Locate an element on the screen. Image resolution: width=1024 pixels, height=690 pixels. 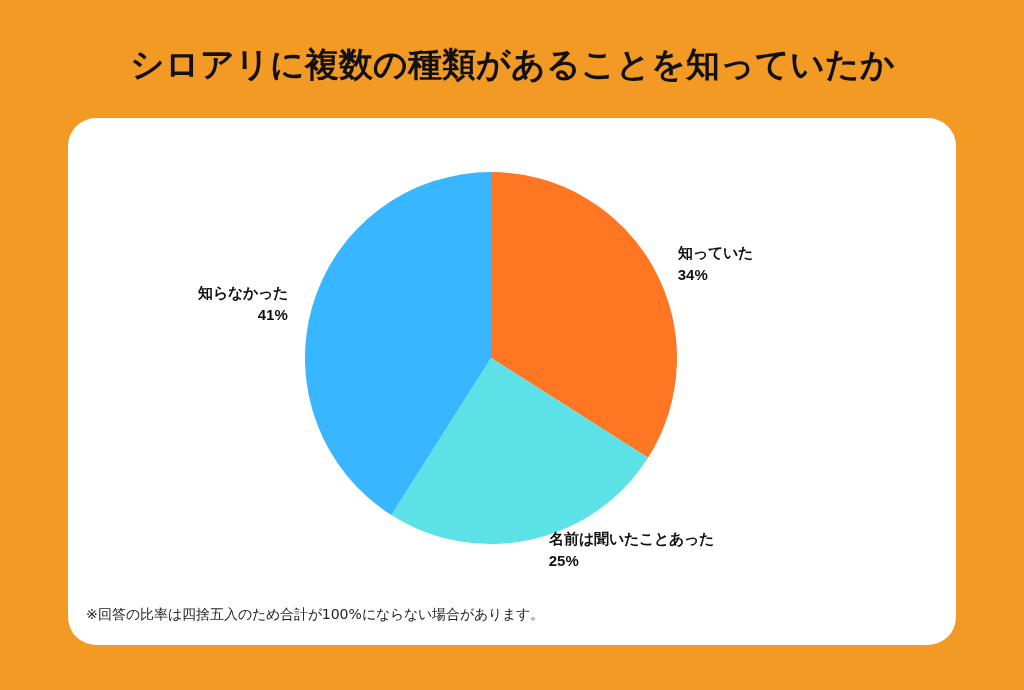
data-label: 34% is located at coordinates (692, 275).